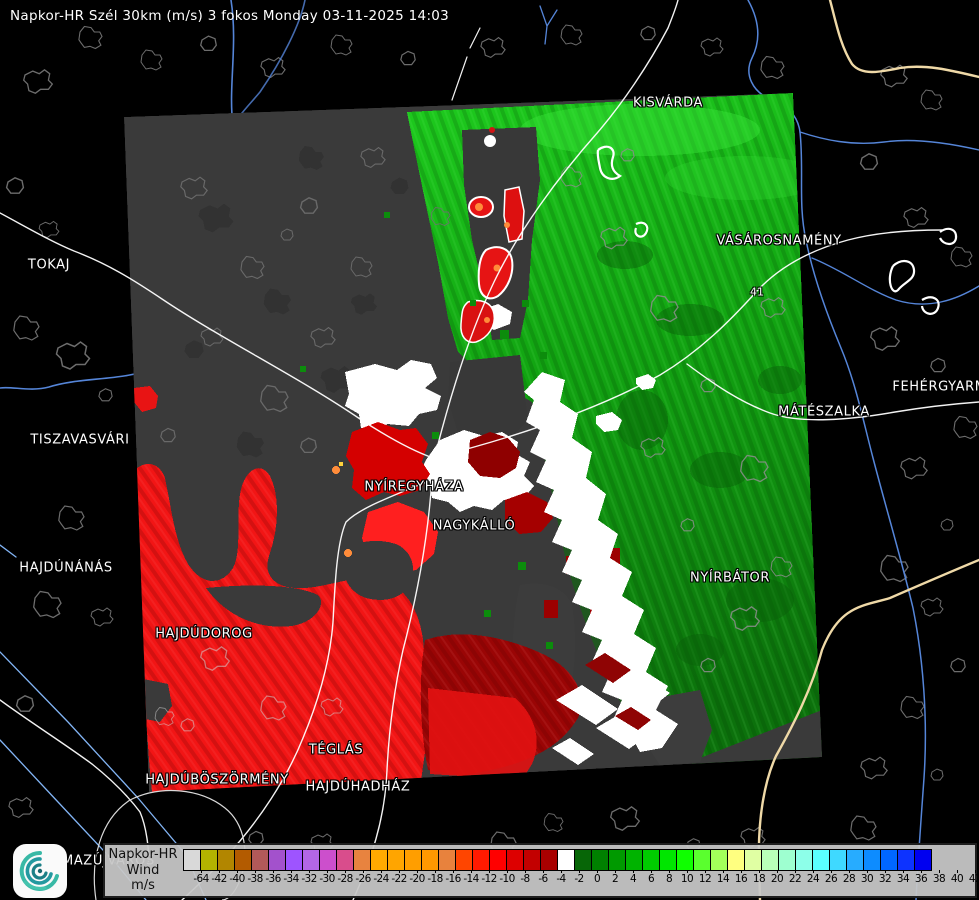 This screenshot has width=979, height=900. Describe the element at coordinates (669, 879) in the screenshot. I see `legend-tick-label: 8` at that location.